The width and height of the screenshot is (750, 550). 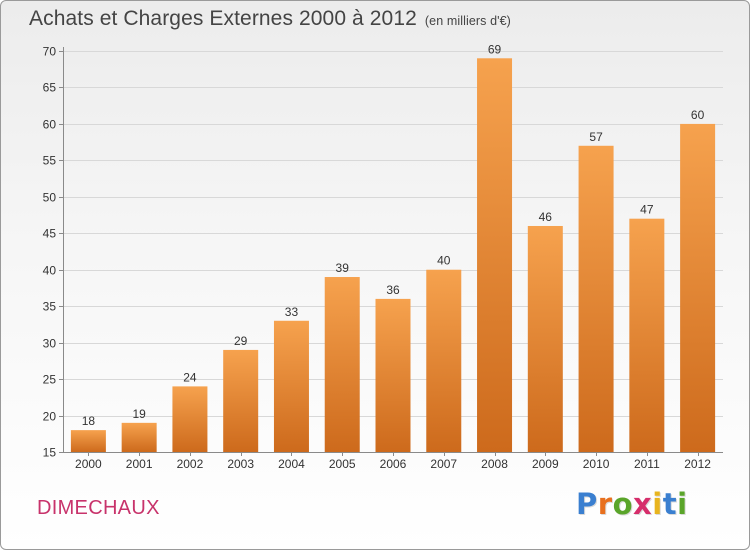 What do you see at coordinates (494, 464) in the screenshot?
I see `x-tick-label-2008: 2008` at bounding box center [494, 464].